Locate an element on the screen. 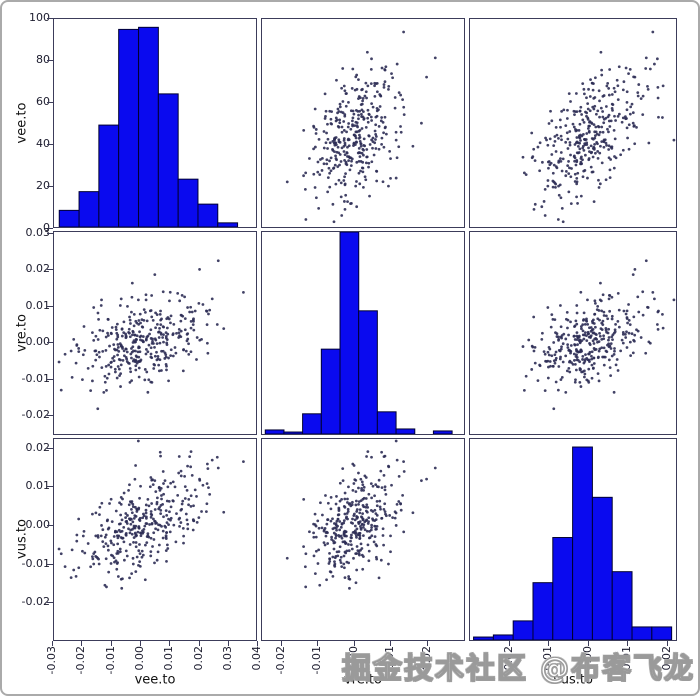 This screenshot has height=696, width=700. tick-label: 100 is located at coordinates (39, 17).